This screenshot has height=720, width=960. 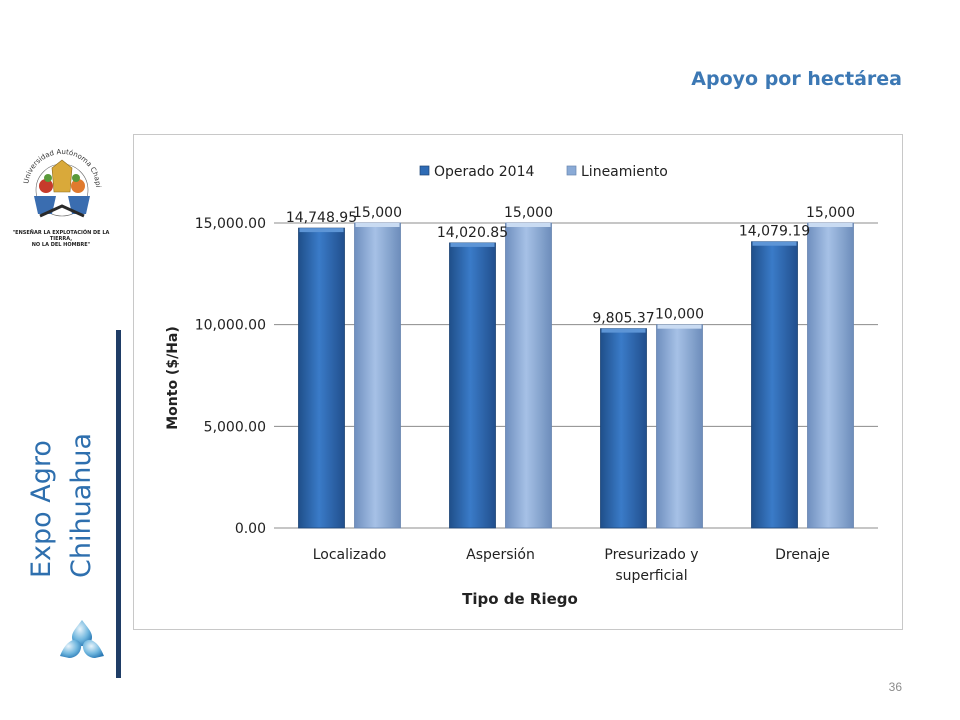 What do you see at coordinates (484, 172) in the screenshot?
I see `legend-label: Operado 2014` at bounding box center [484, 172].